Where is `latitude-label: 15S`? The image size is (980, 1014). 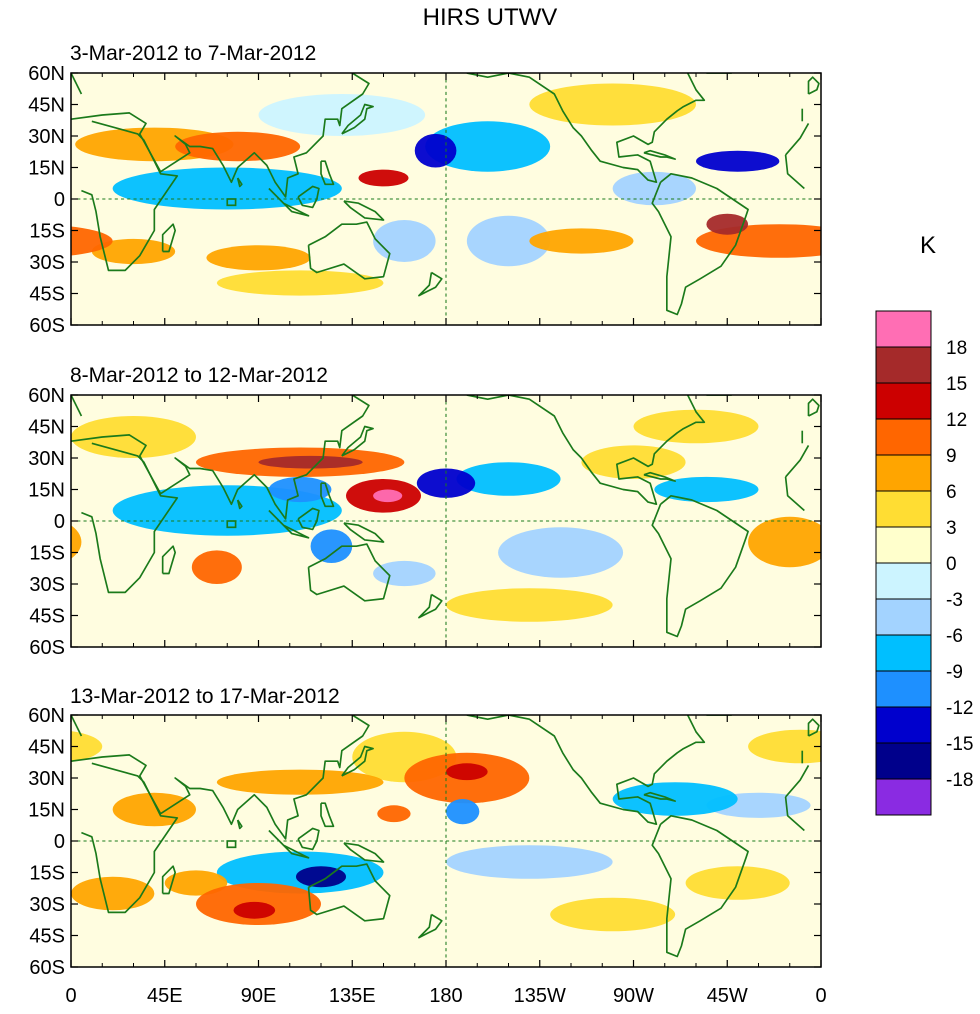
latitude-label: 15S is located at coordinates (47, 874).